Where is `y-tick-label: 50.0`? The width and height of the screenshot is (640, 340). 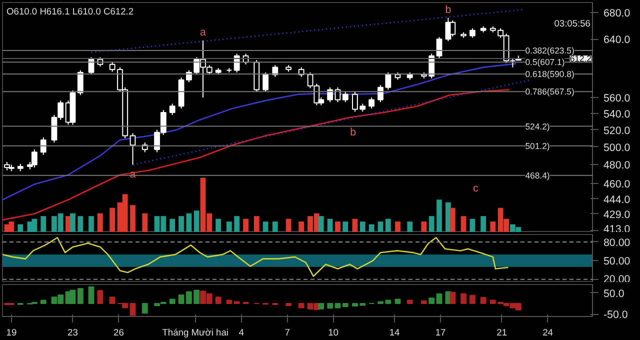
y-tick-label: 50.0 is located at coordinates (614, 294).